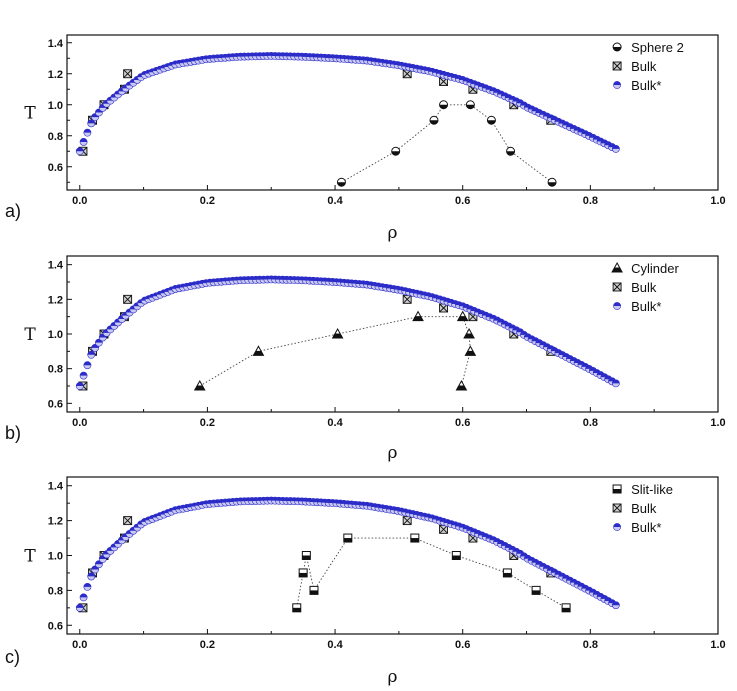 This screenshot has height=691, width=737. I want to click on series-triangle, so click(335, 350).